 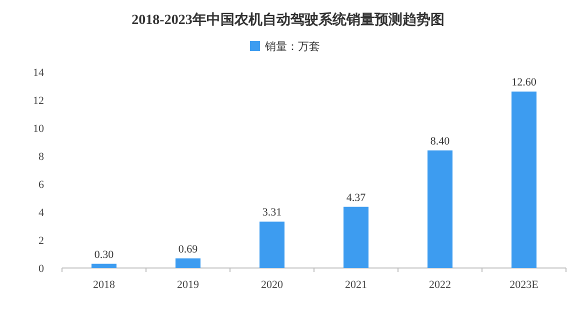 I want to click on y-tick-label: 14, so click(x=38, y=73).